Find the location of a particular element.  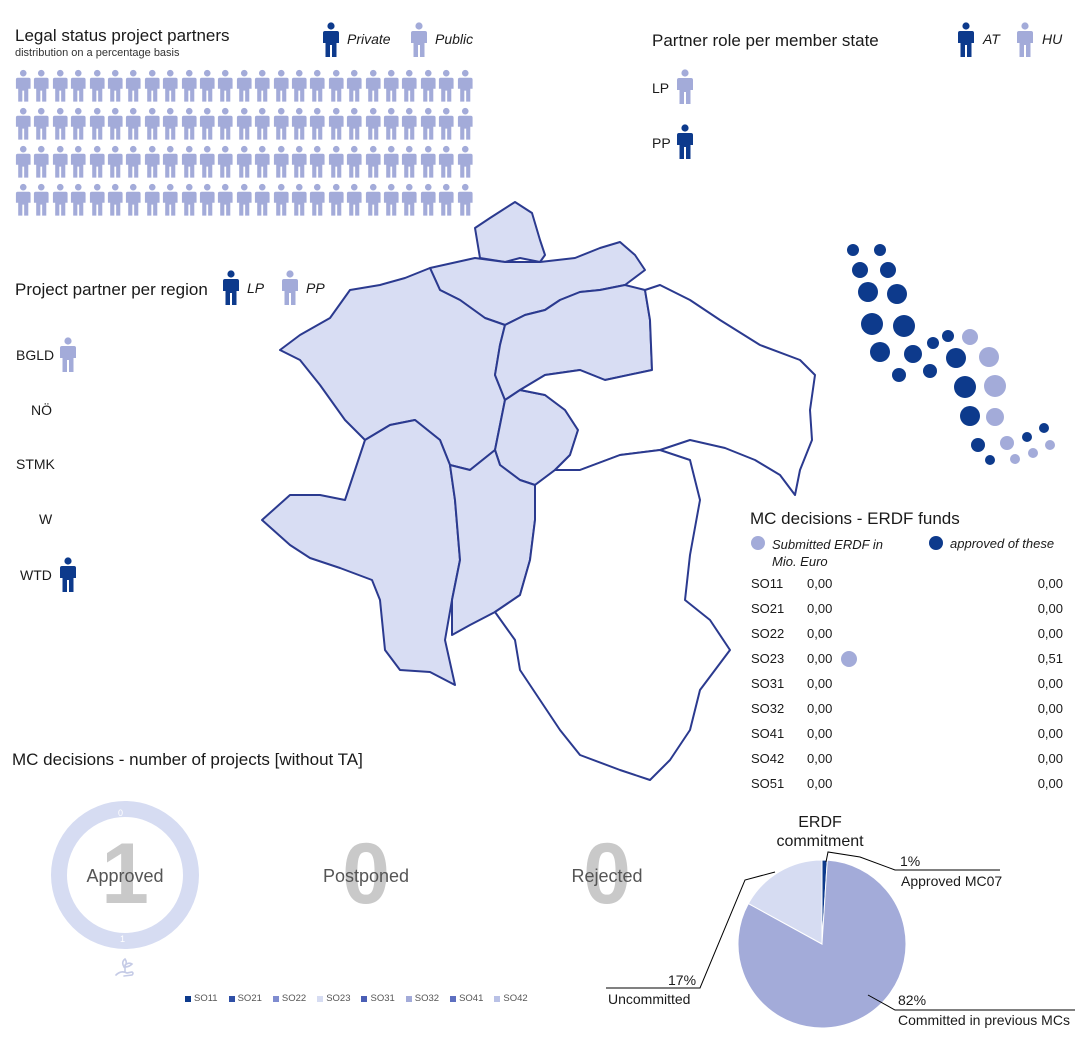

pie-title: ERDF commitment is located at coordinates (820, 832).